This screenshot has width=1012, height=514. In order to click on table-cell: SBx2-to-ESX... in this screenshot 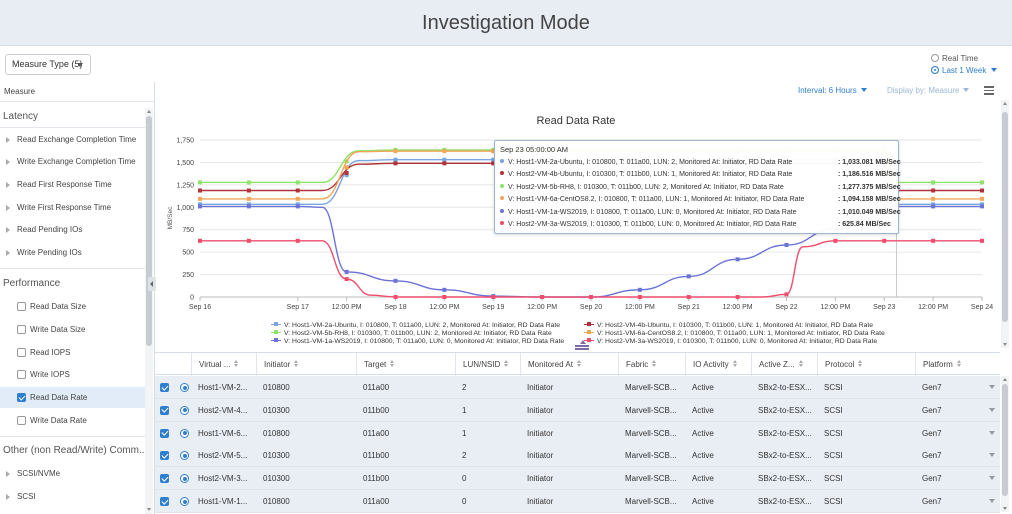, I will do `click(785, 456)`.